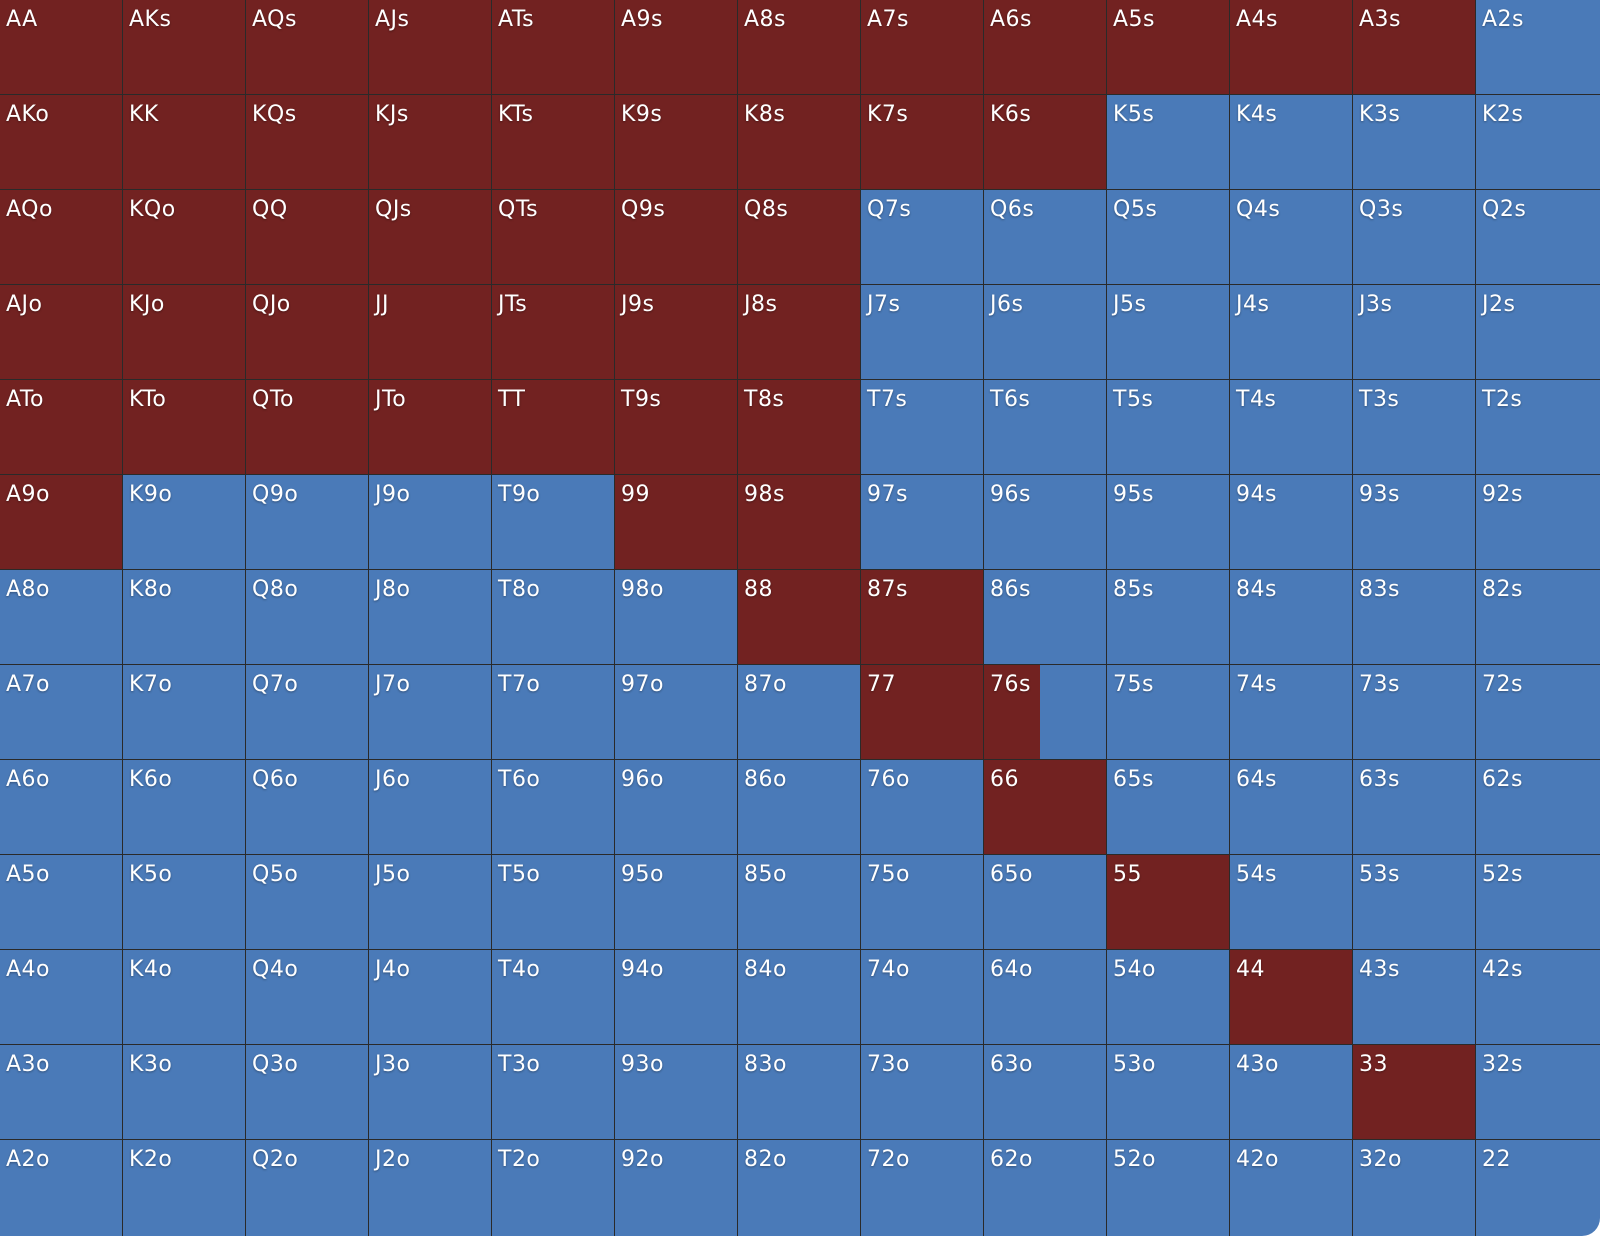  What do you see at coordinates (553, 712) in the screenshot?
I see `hand-cell-T7o: T7o` at bounding box center [553, 712].